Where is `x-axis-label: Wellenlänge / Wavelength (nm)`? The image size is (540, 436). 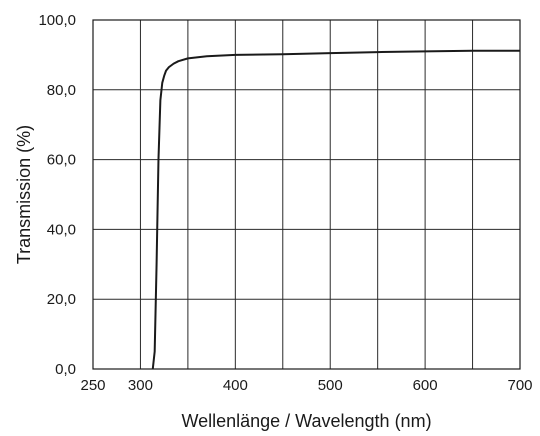 x-axis-label: Wellenlänge / Wavelength (nm) is located at coordinates (306, 421).